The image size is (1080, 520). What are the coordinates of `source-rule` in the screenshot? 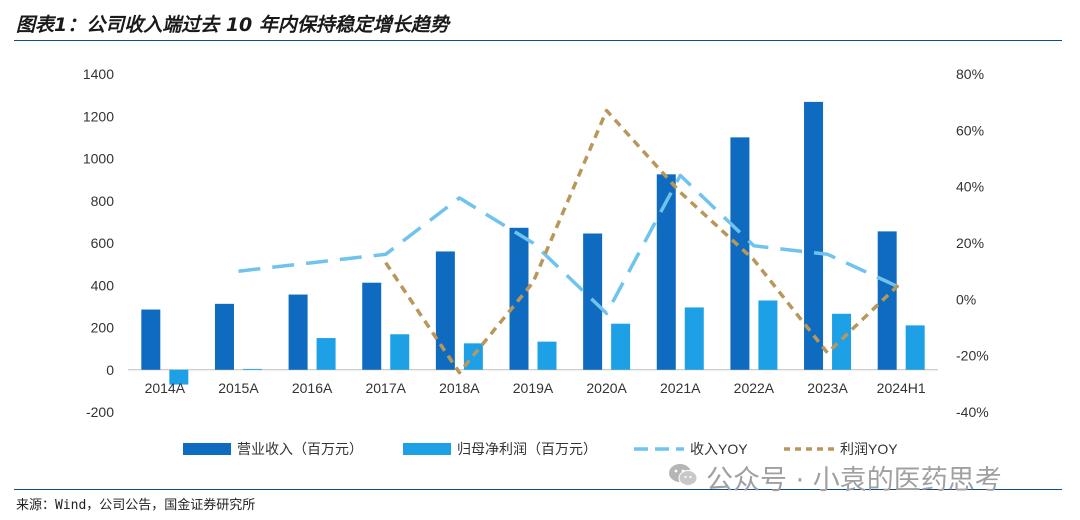 It's located at (538, 489).